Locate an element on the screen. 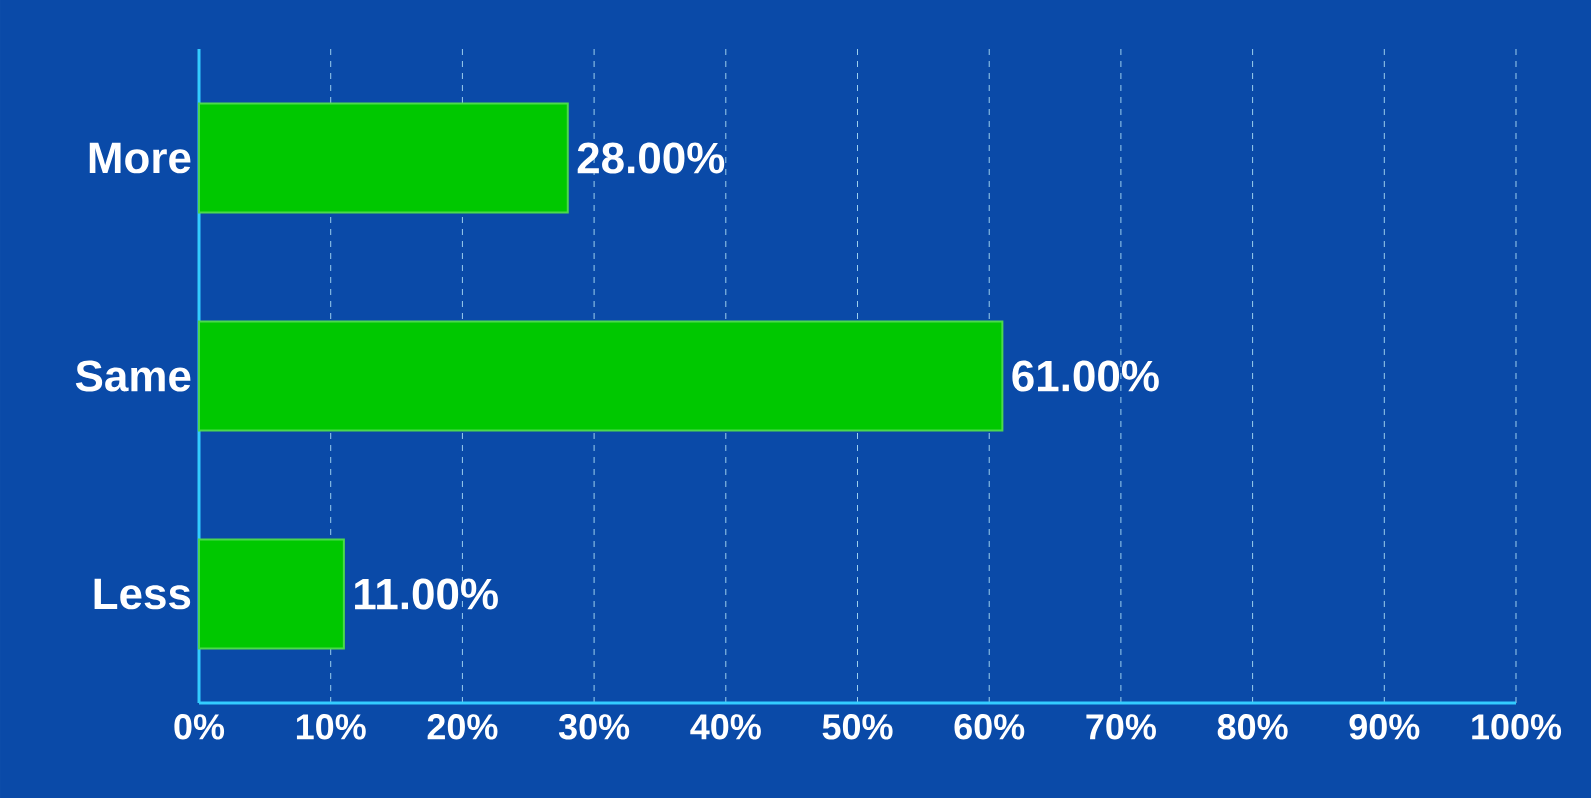 The height and width of the screenshot is (798, 1591). x-tick-label: 80% is located at coordinates (1252, 727).